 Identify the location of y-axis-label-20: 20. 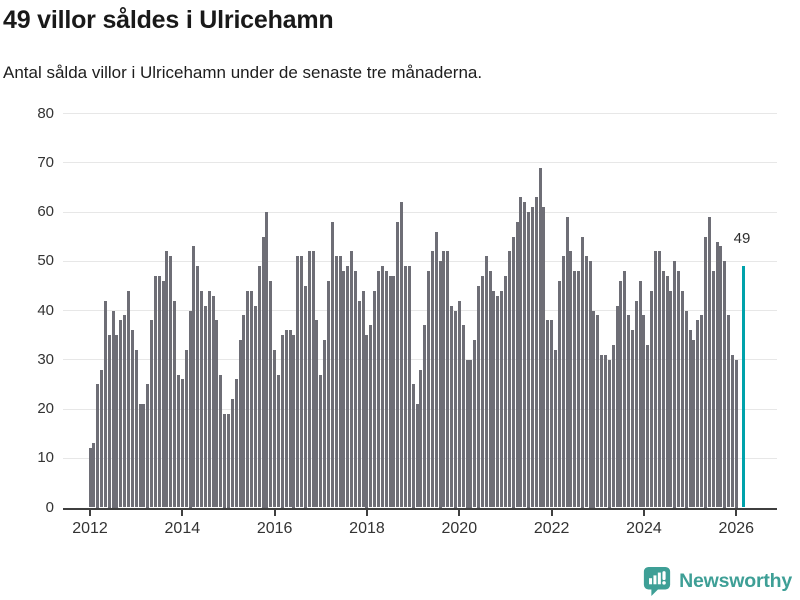
(45, 408).